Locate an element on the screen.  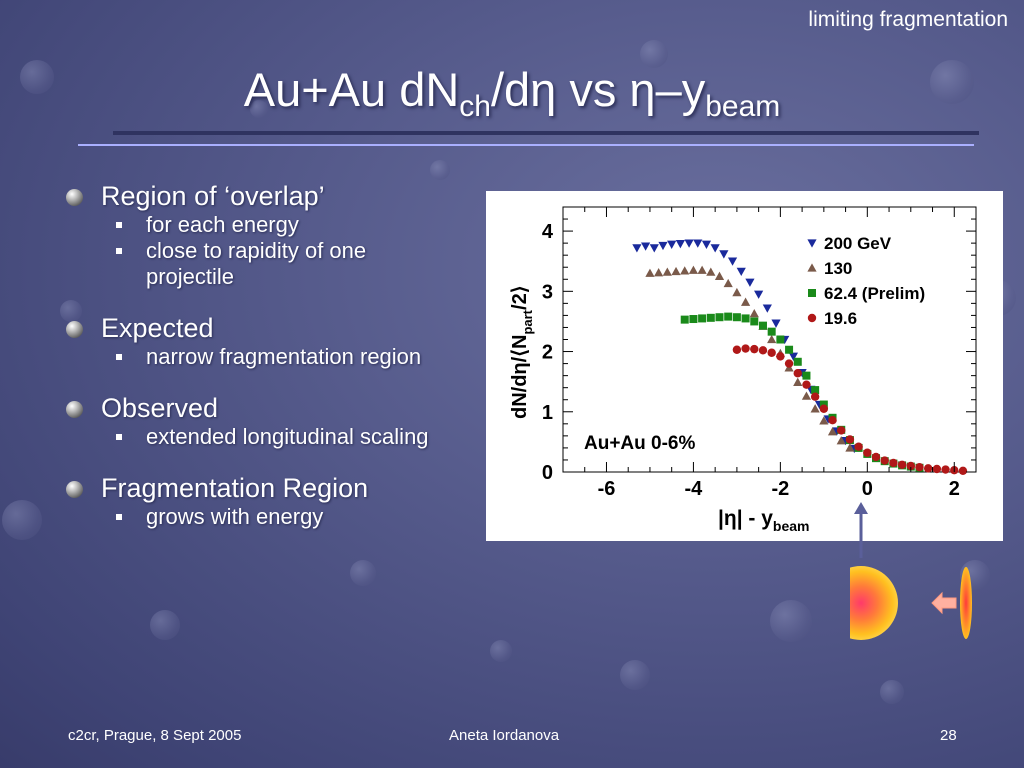
legend-entry: 200 GeV is located at coordinates (858, 243).